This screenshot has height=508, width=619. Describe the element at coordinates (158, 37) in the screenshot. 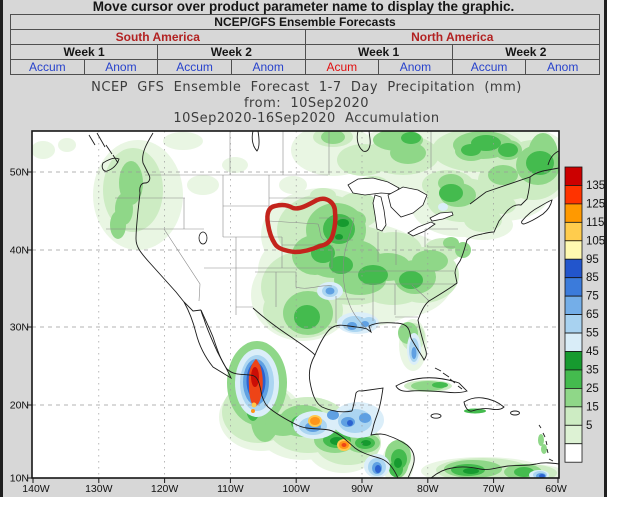

I see `region-header-south-america: South America` at that location.